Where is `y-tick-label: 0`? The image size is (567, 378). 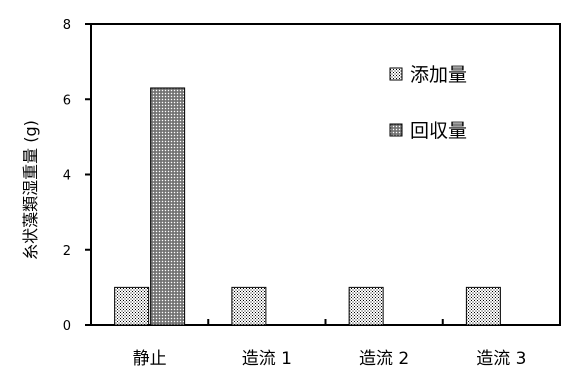
y-tick-label: 0 is located at coordinates (67, 326).